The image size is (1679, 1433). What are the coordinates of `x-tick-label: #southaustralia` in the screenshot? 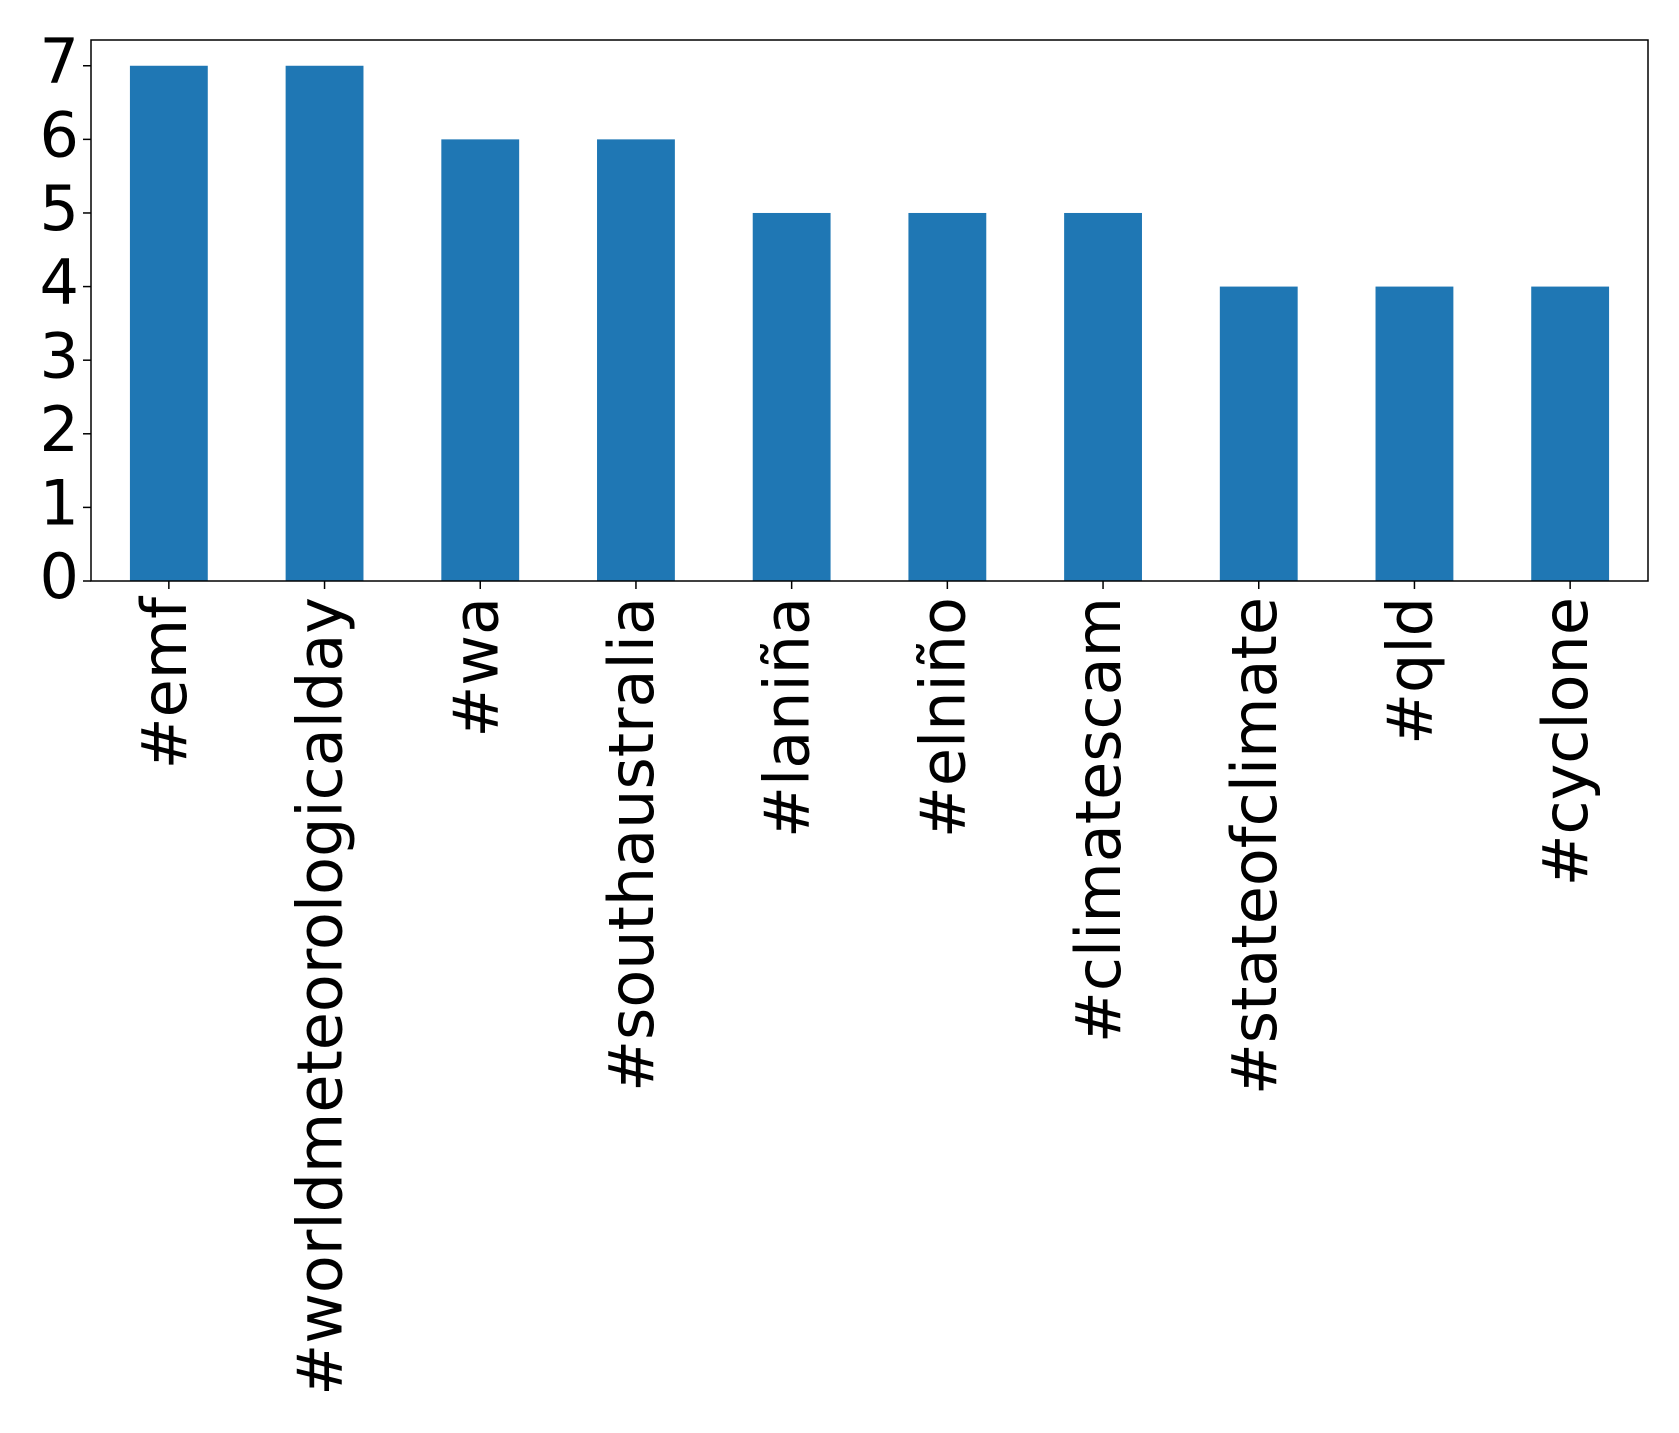 It's located at (631, 844).